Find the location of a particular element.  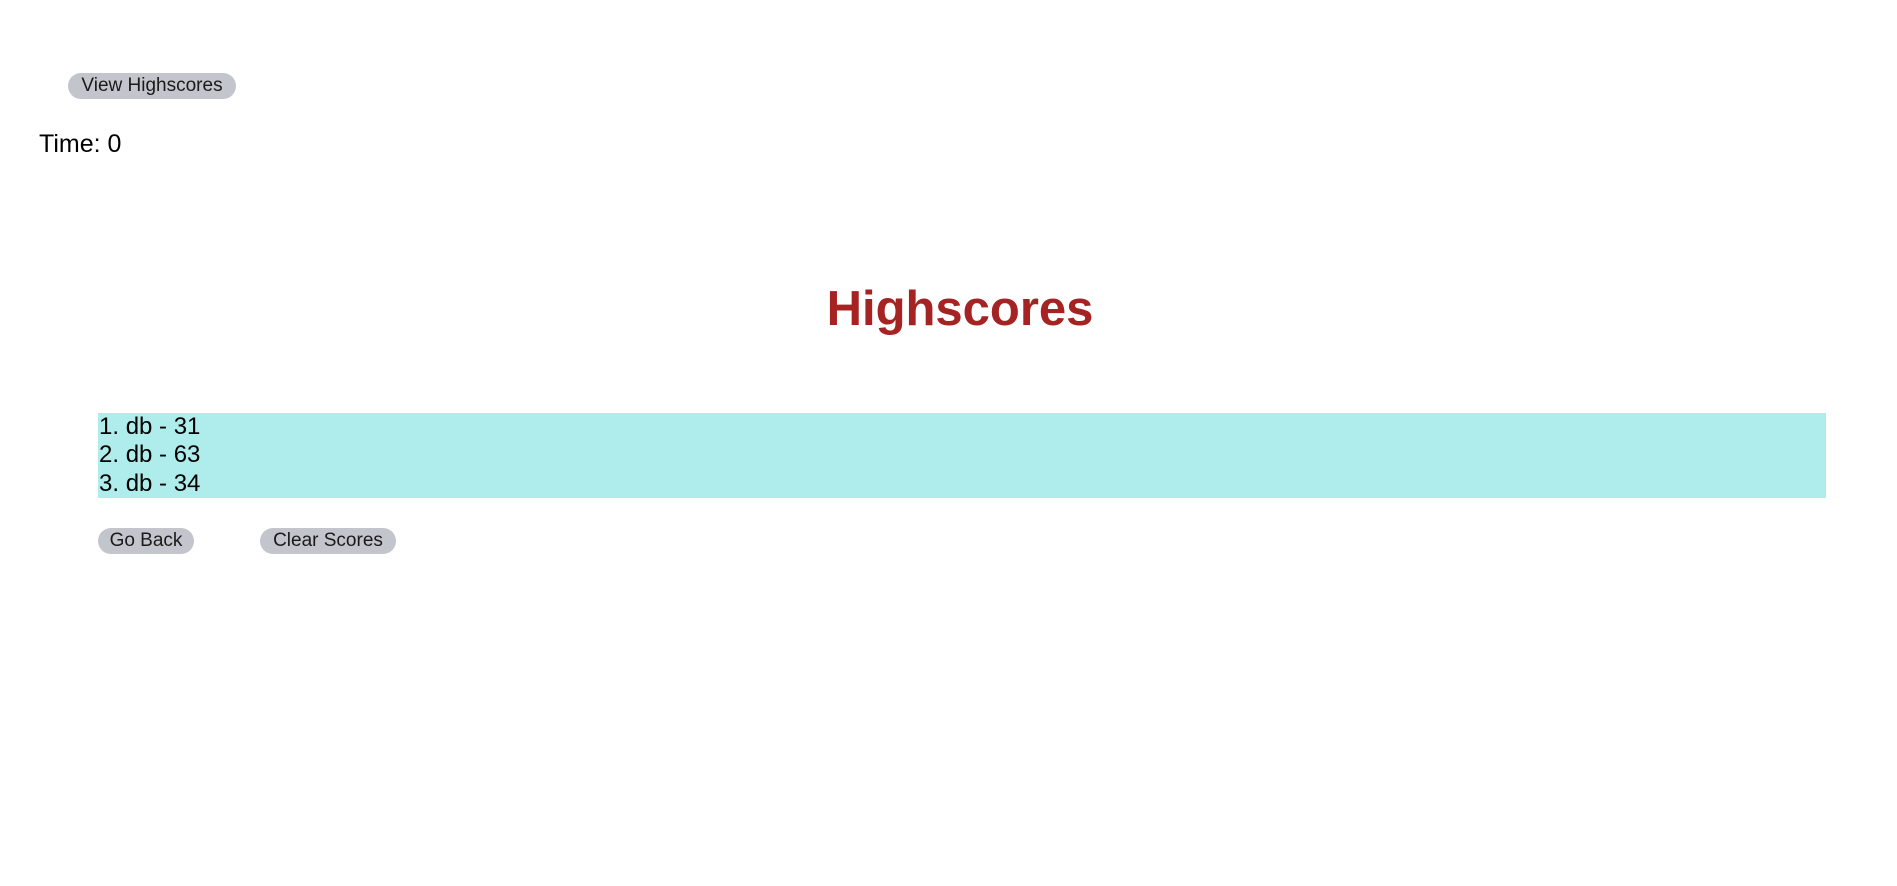

timer-value: 0 is located at coordinates (114, 144).